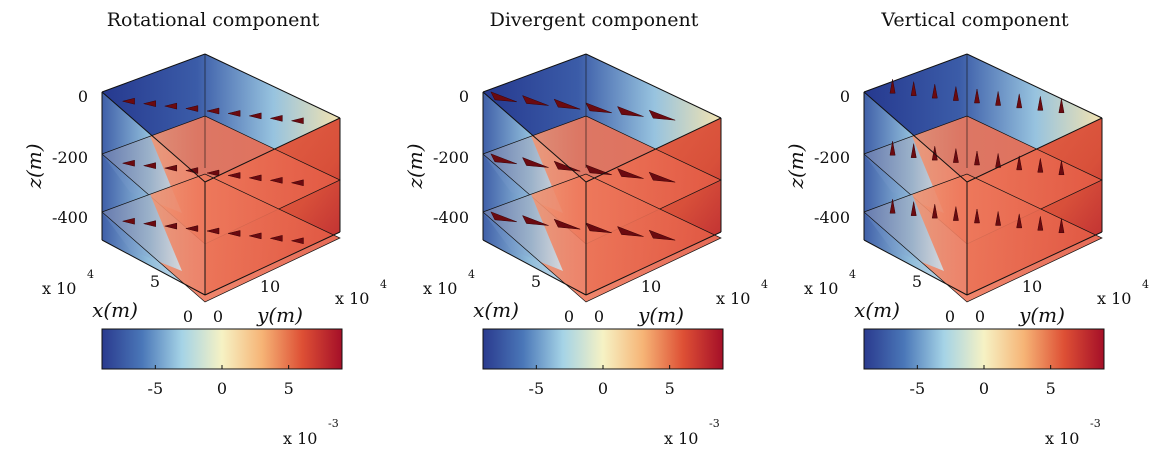  I want to click on x-tick-label: 5, so click(917, 281).